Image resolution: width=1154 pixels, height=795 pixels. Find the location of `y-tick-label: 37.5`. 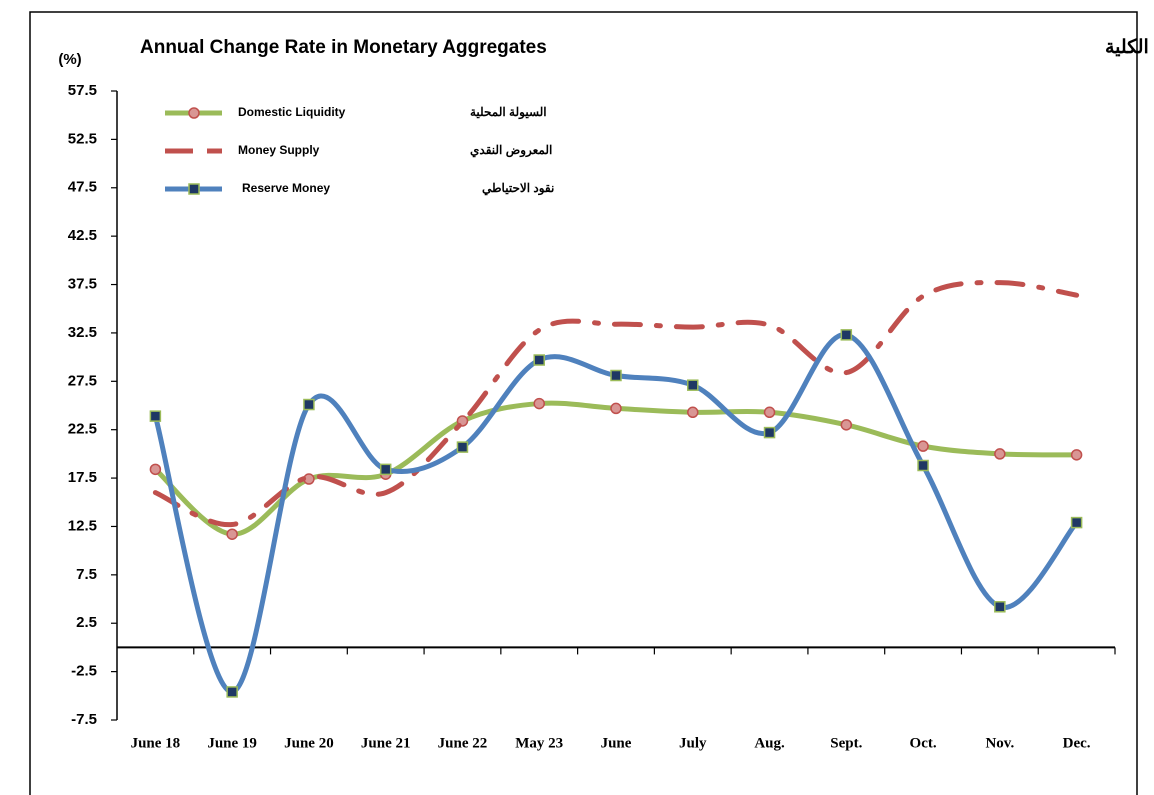

y-tick-label: 37.5 is located at coordinates (82, 284).